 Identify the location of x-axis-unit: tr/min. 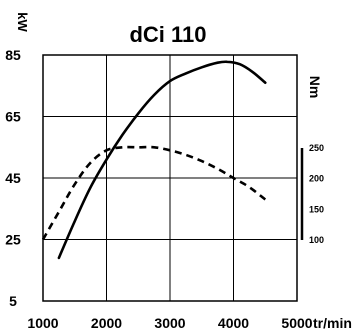
(332, 323).